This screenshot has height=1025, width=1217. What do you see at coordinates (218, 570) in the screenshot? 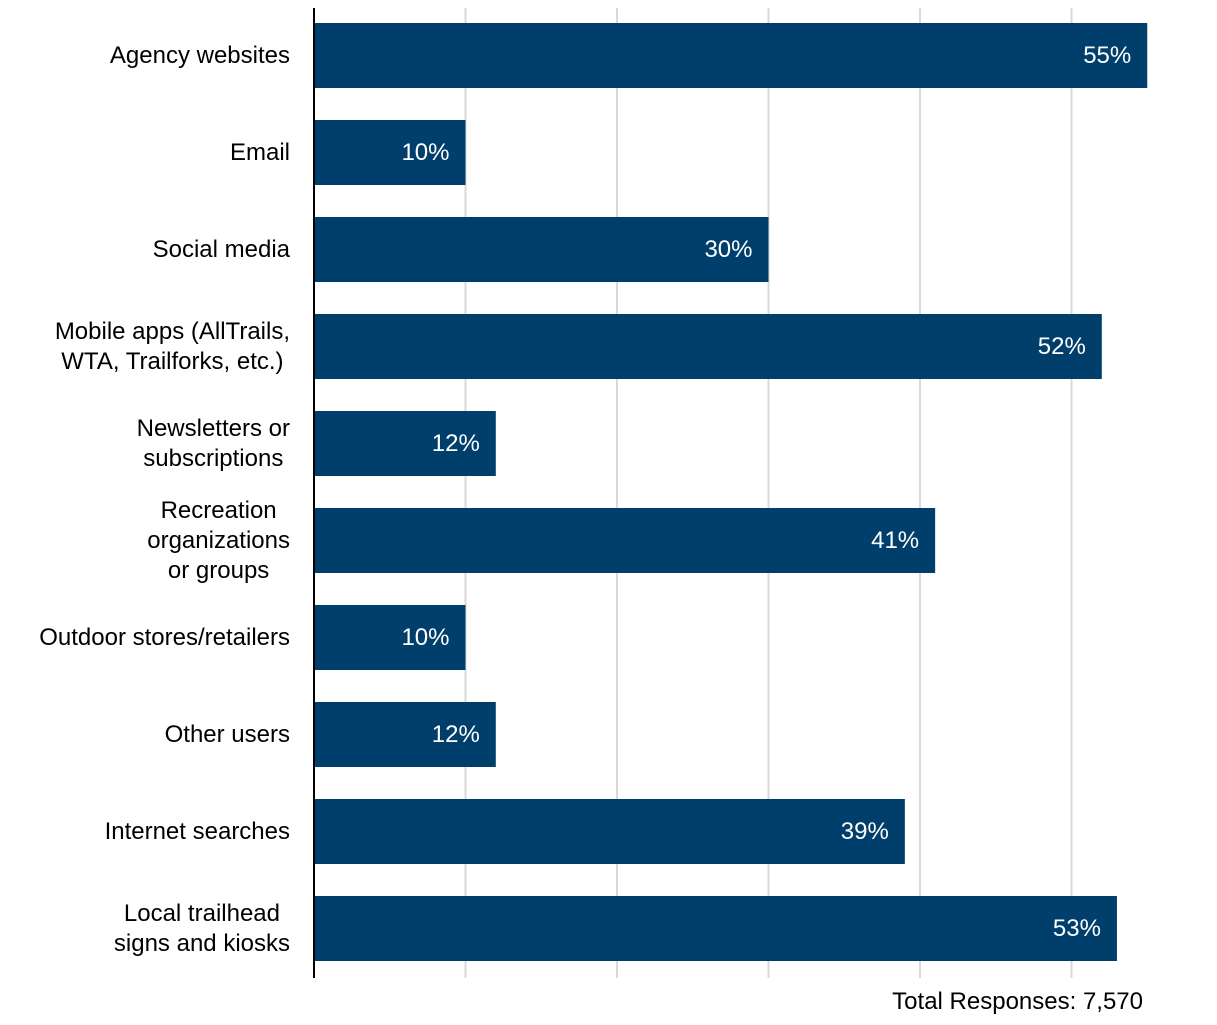
I see `category-label-line: or groups` at bounding box center [218, 570].